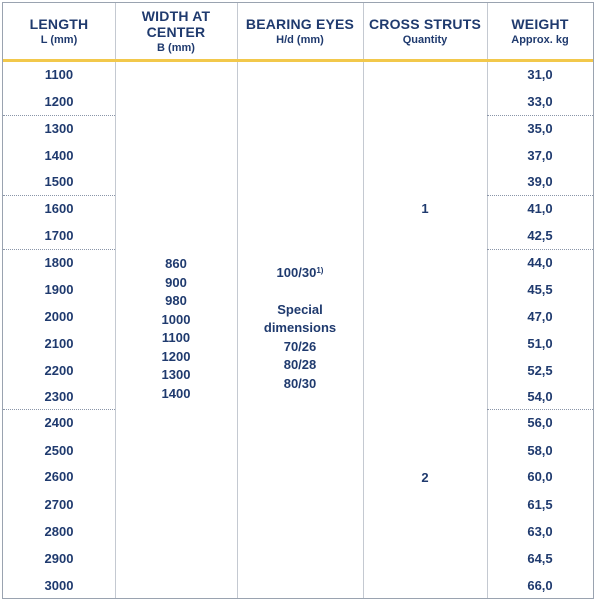 Image resolution: width=596 pixels, height=601 pixels. What do you see at coordinates (425, 477) in the screenshot?
I see `struts-quantity: 2` at bounding box center [425, 477].